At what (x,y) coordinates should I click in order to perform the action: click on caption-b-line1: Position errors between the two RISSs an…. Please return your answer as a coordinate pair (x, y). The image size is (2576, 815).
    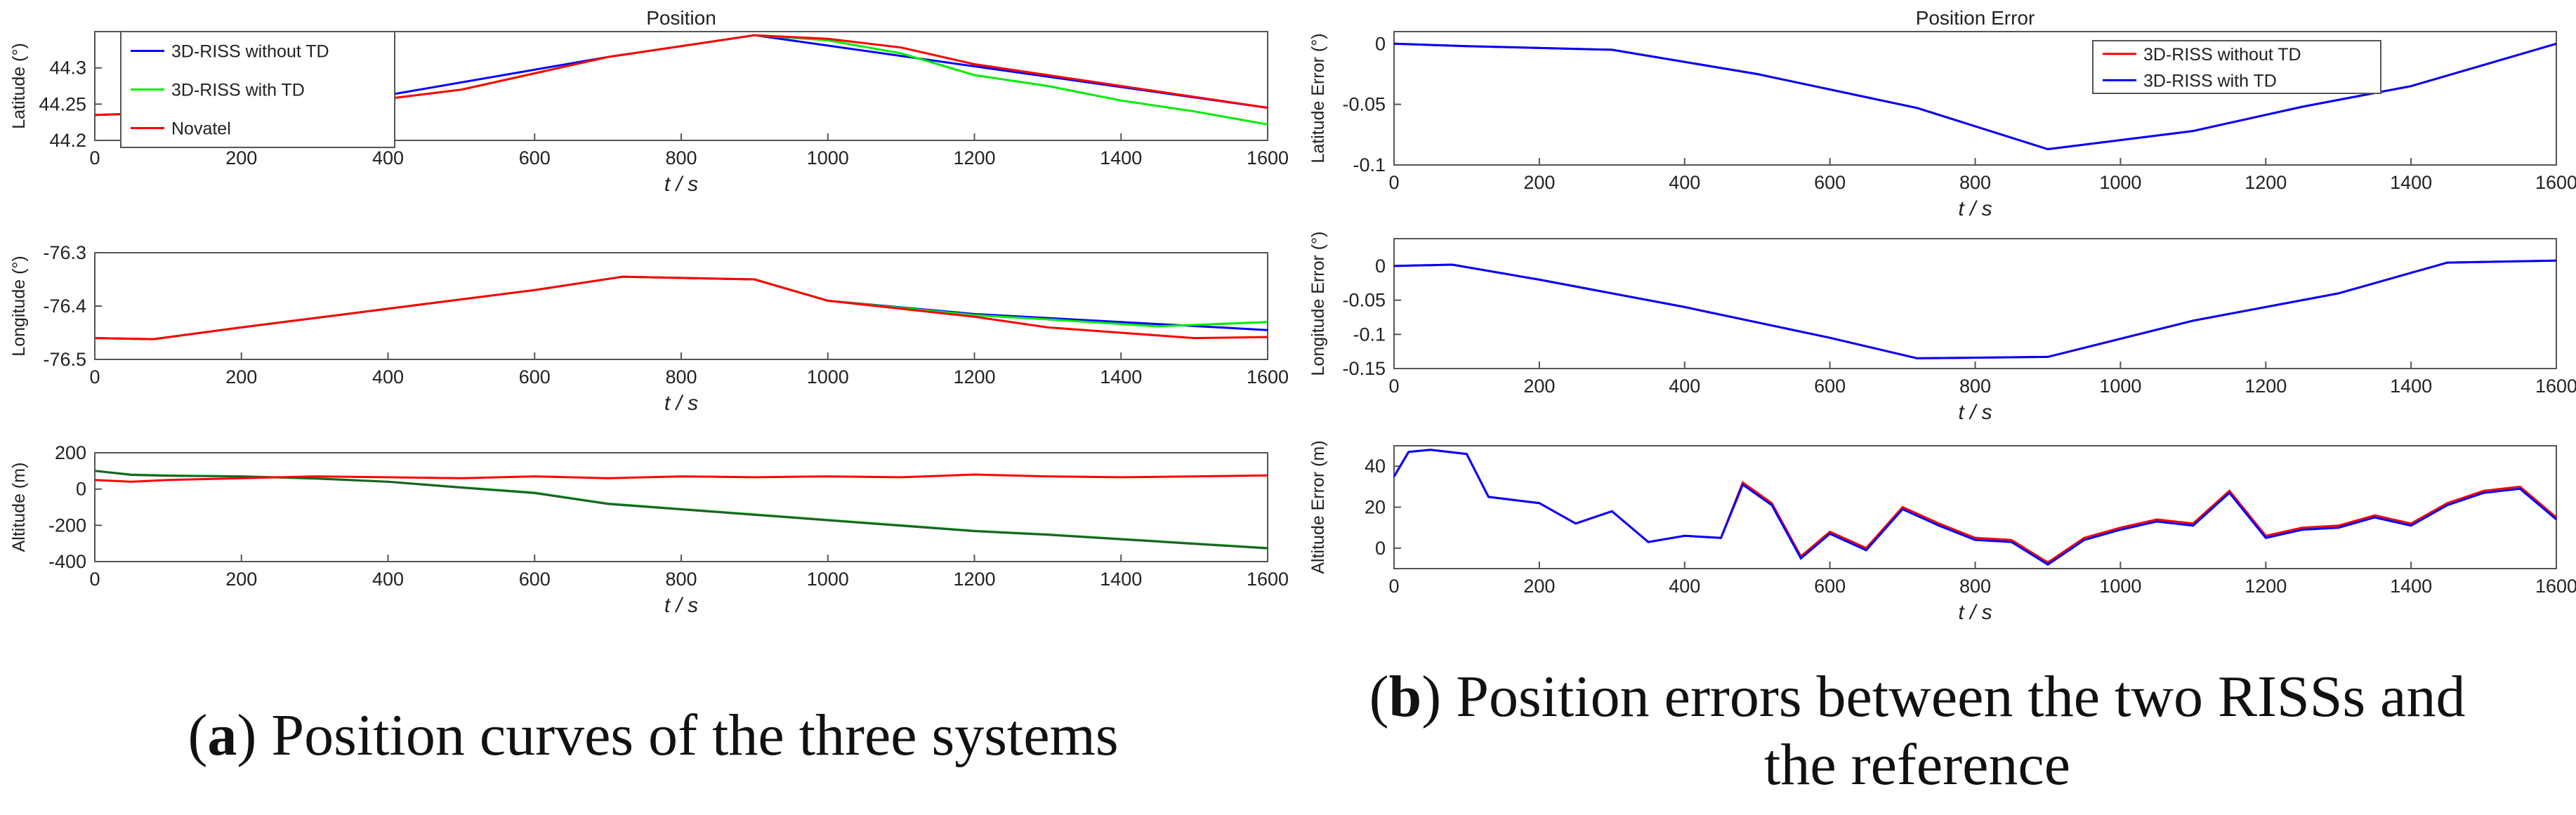
    Looking at the image, I should click on (1961, 696).